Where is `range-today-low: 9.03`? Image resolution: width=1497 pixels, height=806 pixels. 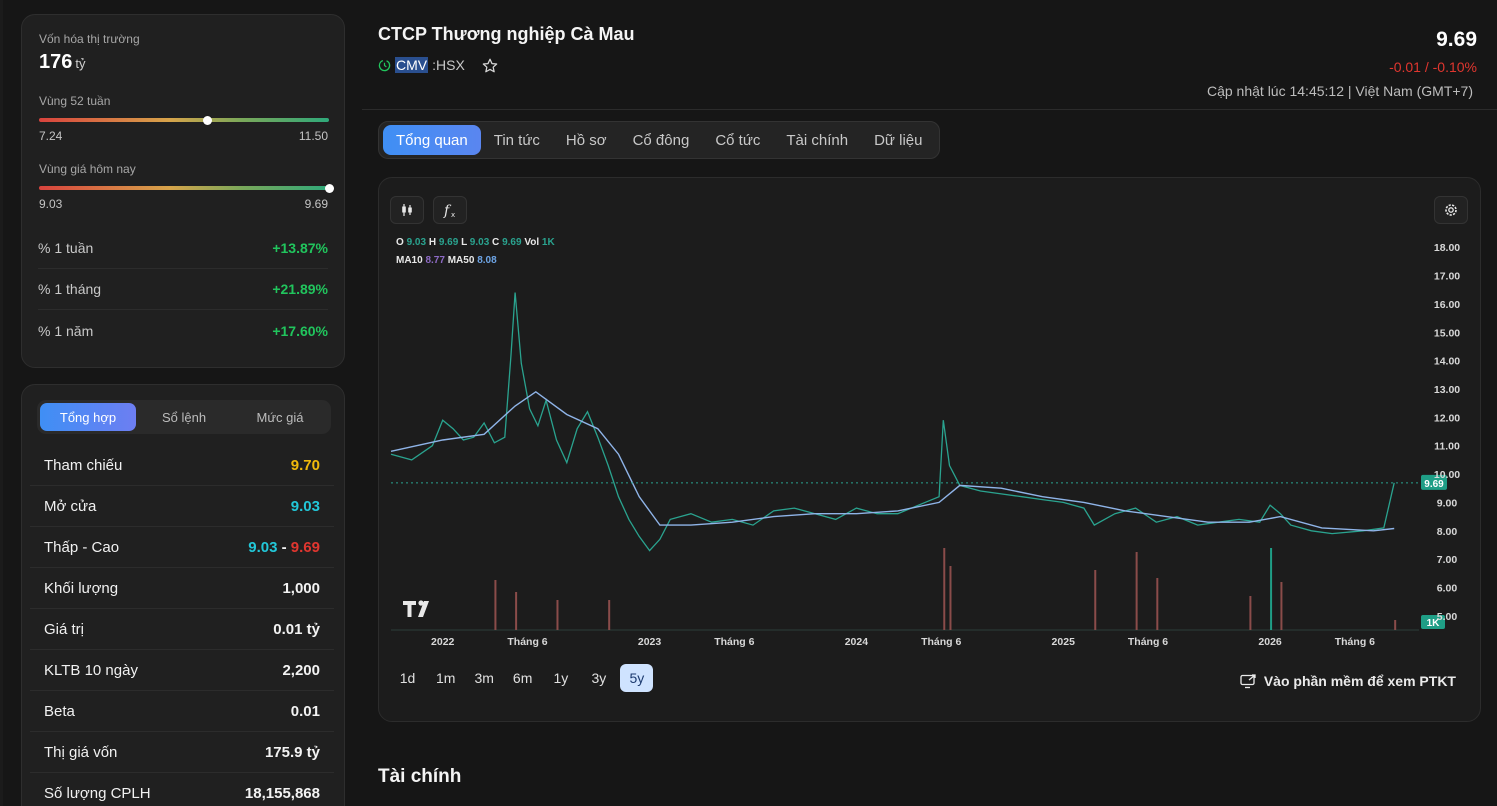 range-today-low: 9.03 is located at coordinates (51, 204).